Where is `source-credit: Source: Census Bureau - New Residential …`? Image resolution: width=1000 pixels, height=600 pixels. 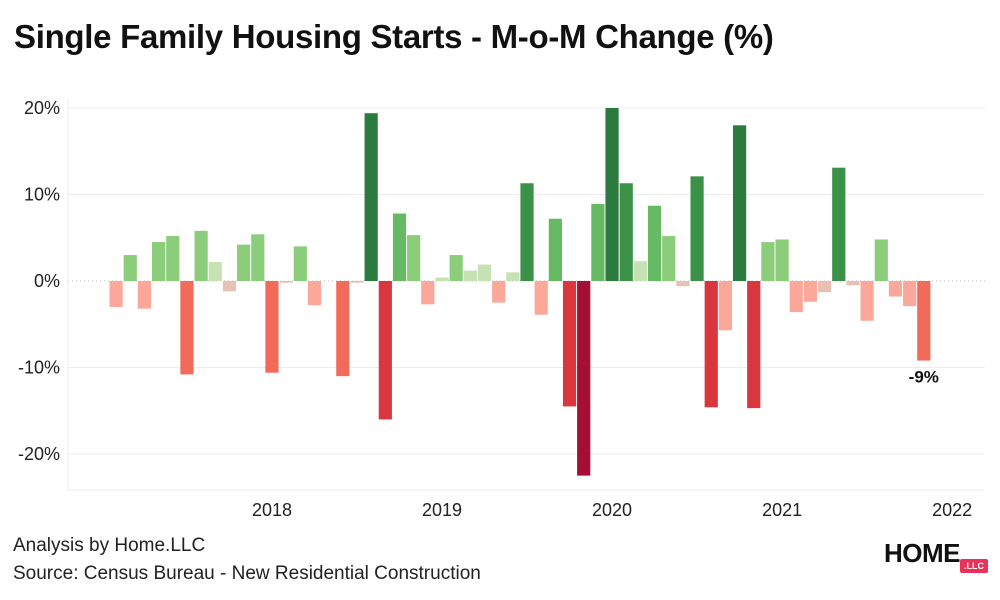 source-credit: Source: Census Bureau - New Residential … is located at coordinates (247, 573).